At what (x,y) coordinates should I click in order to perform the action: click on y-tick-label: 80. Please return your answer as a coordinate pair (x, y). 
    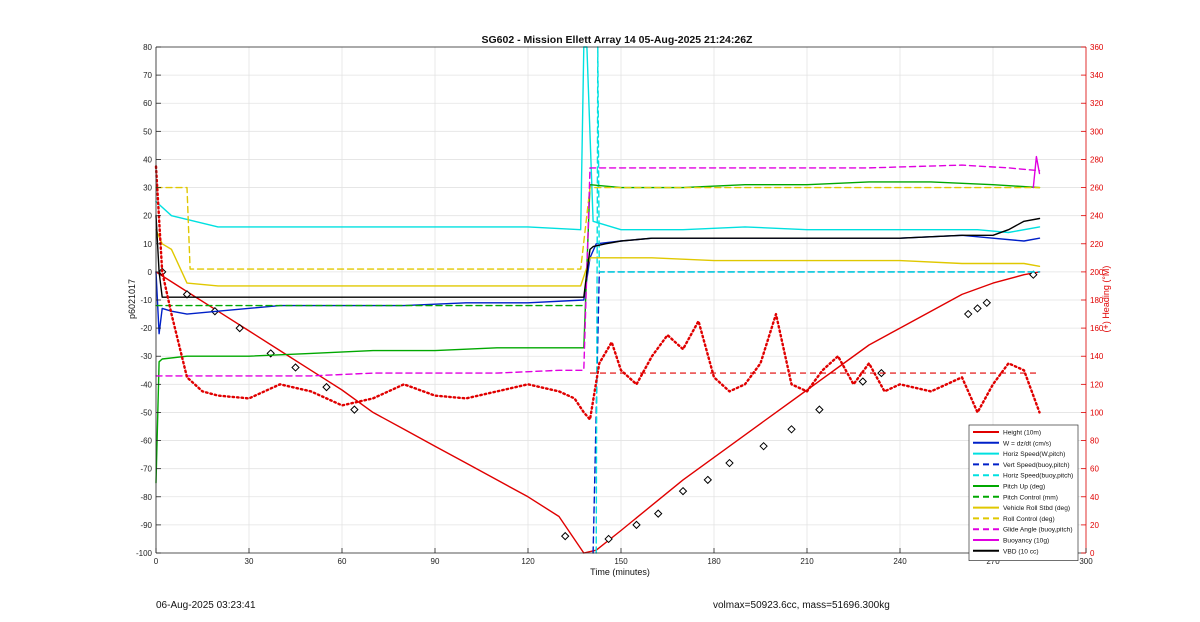
    Looking at the image, I should click on (147, 47).